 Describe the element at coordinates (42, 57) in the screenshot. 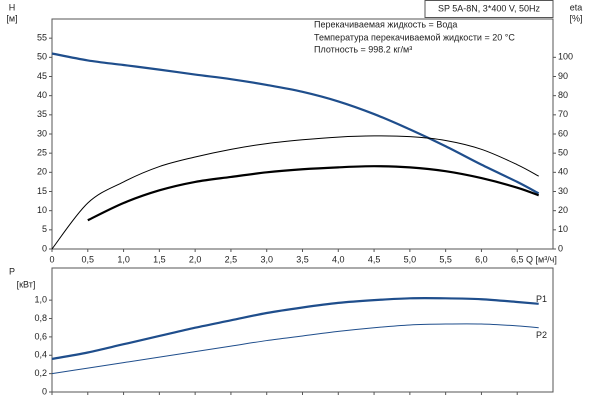

I see `y-tick-label: 50` at that location.